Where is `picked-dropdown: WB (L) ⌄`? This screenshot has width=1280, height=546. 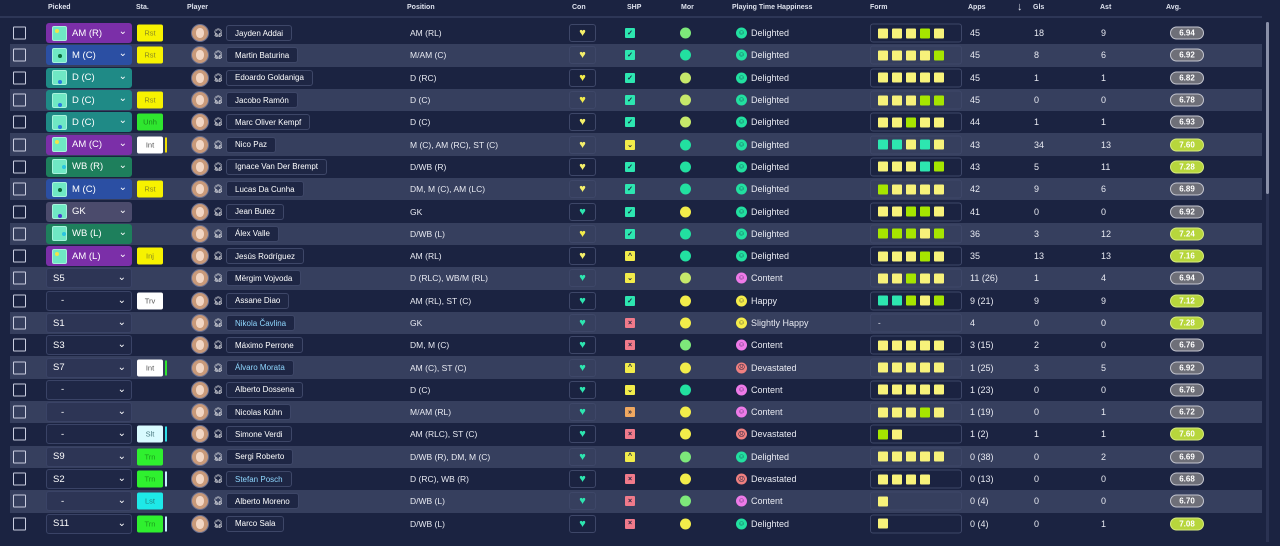 picked-dropdown: WB (L) ⌄ is located at coordinates (89, 233).